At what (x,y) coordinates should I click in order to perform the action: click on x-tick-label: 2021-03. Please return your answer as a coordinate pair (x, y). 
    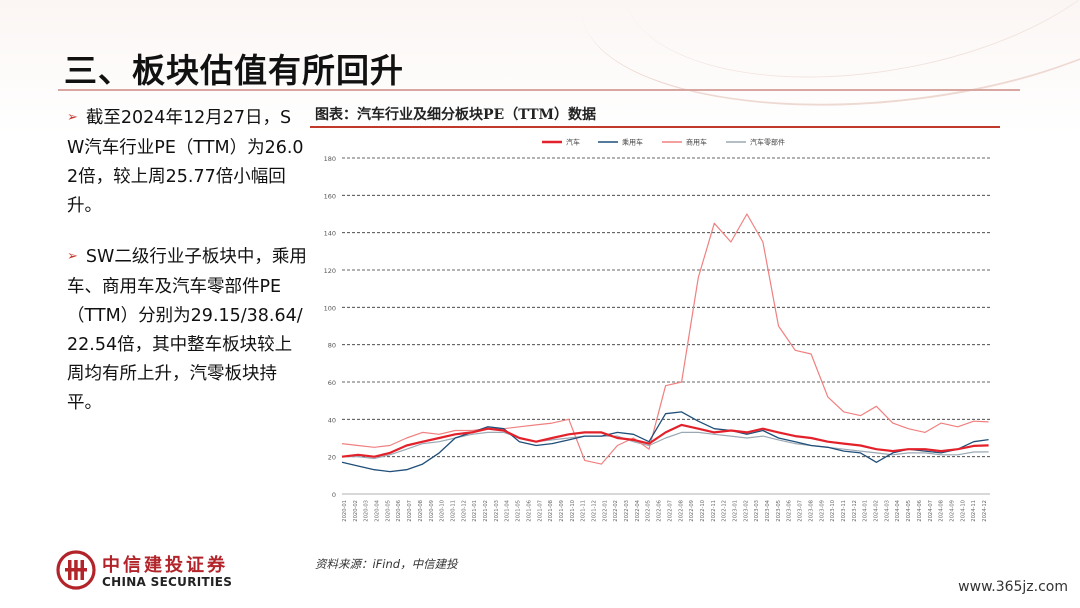
    Looking at the image, I should click on (497, 511).